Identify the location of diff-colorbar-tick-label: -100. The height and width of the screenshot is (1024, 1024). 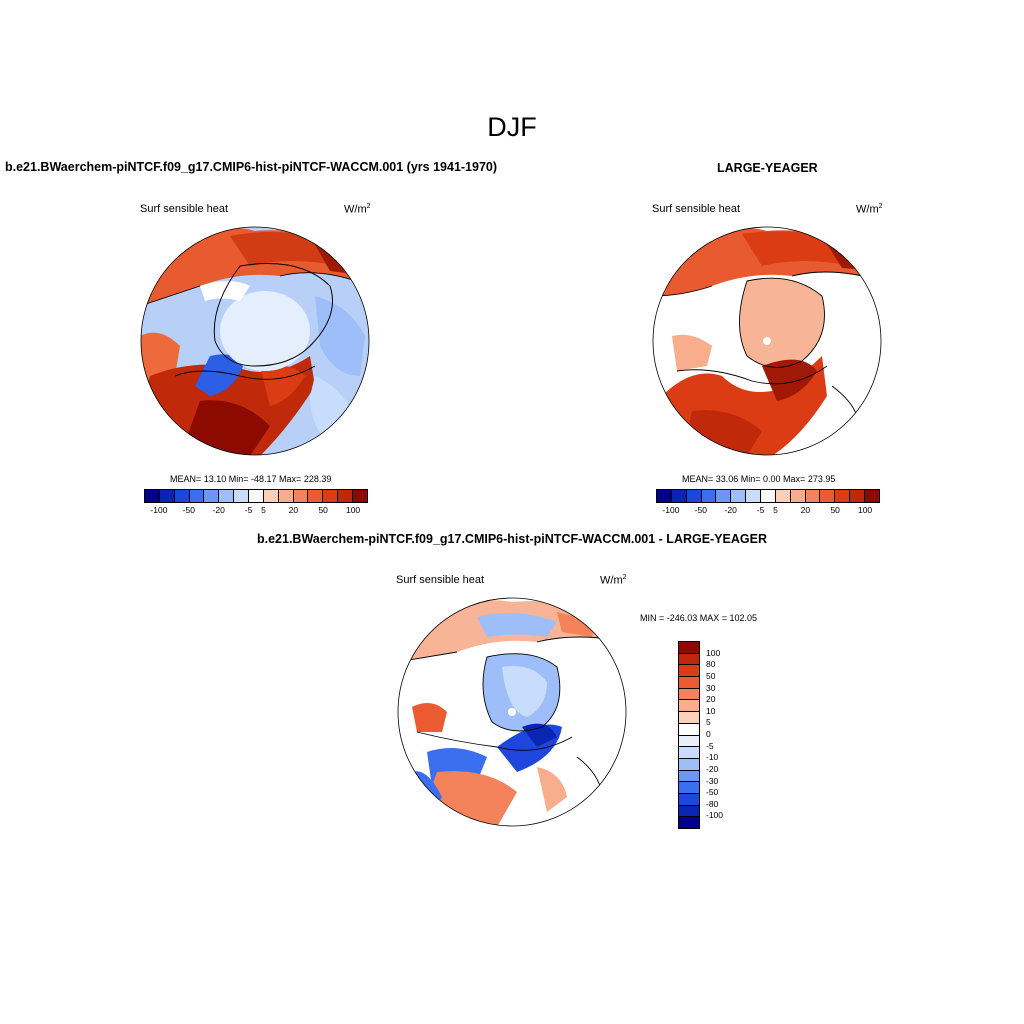
(715, 815).